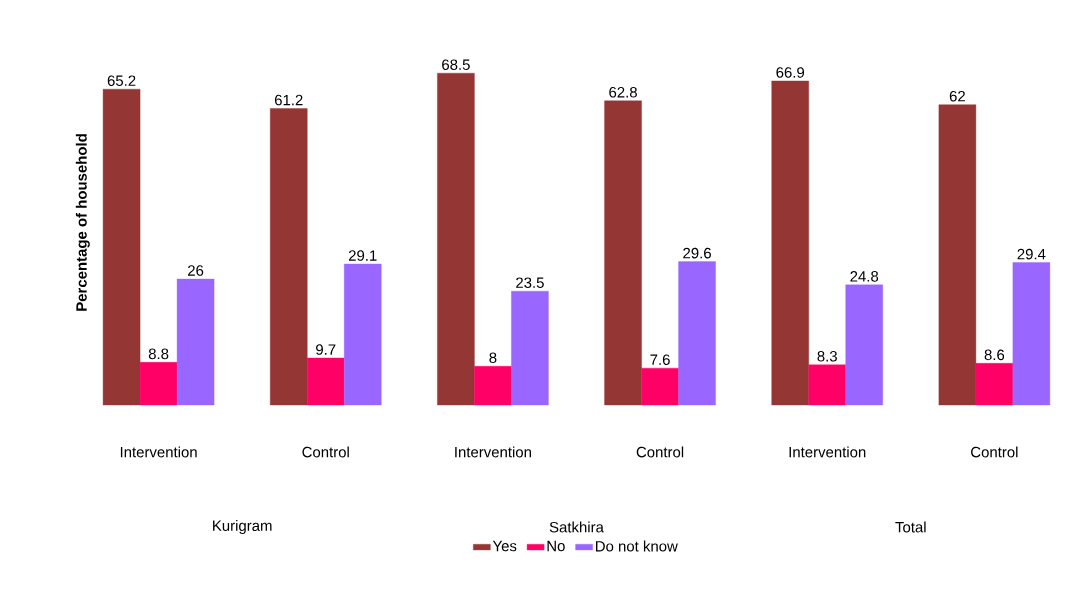 Image resolution: width=1078 pixels, height=609 pixels. What do you see at coordinates (362, 255) in the screenshot?
I see `data-label: 29.1` at bounding box center [362, 255].